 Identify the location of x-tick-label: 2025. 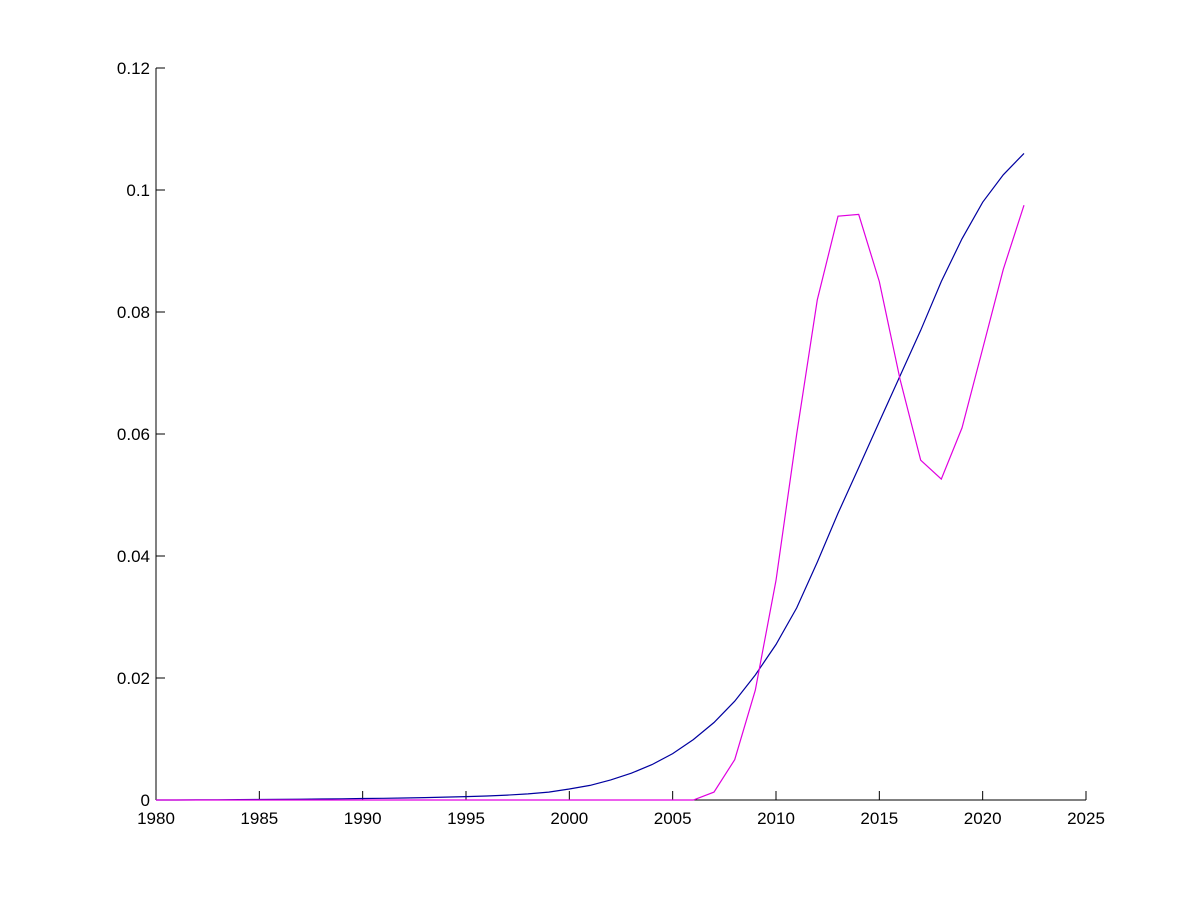
(1086, 818).